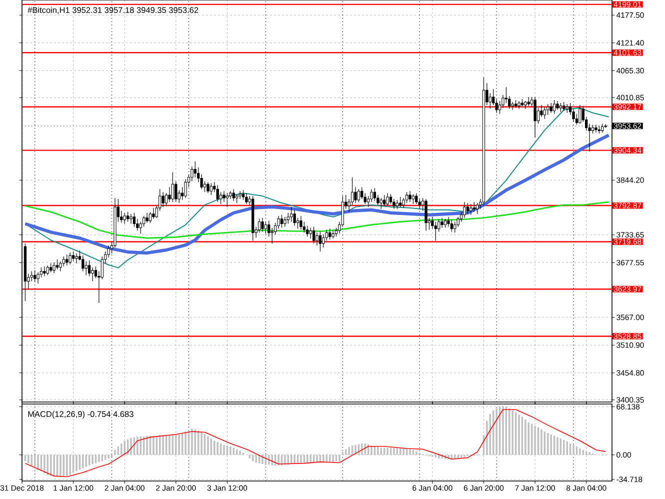 The height and width of the screenshot is (499, 665). Describe the element at coordinates (113, 10) in the screenshot. I see `text: #Bitcoin,H1 3952.31 3957.18 3949.35 3953.62` at that location.